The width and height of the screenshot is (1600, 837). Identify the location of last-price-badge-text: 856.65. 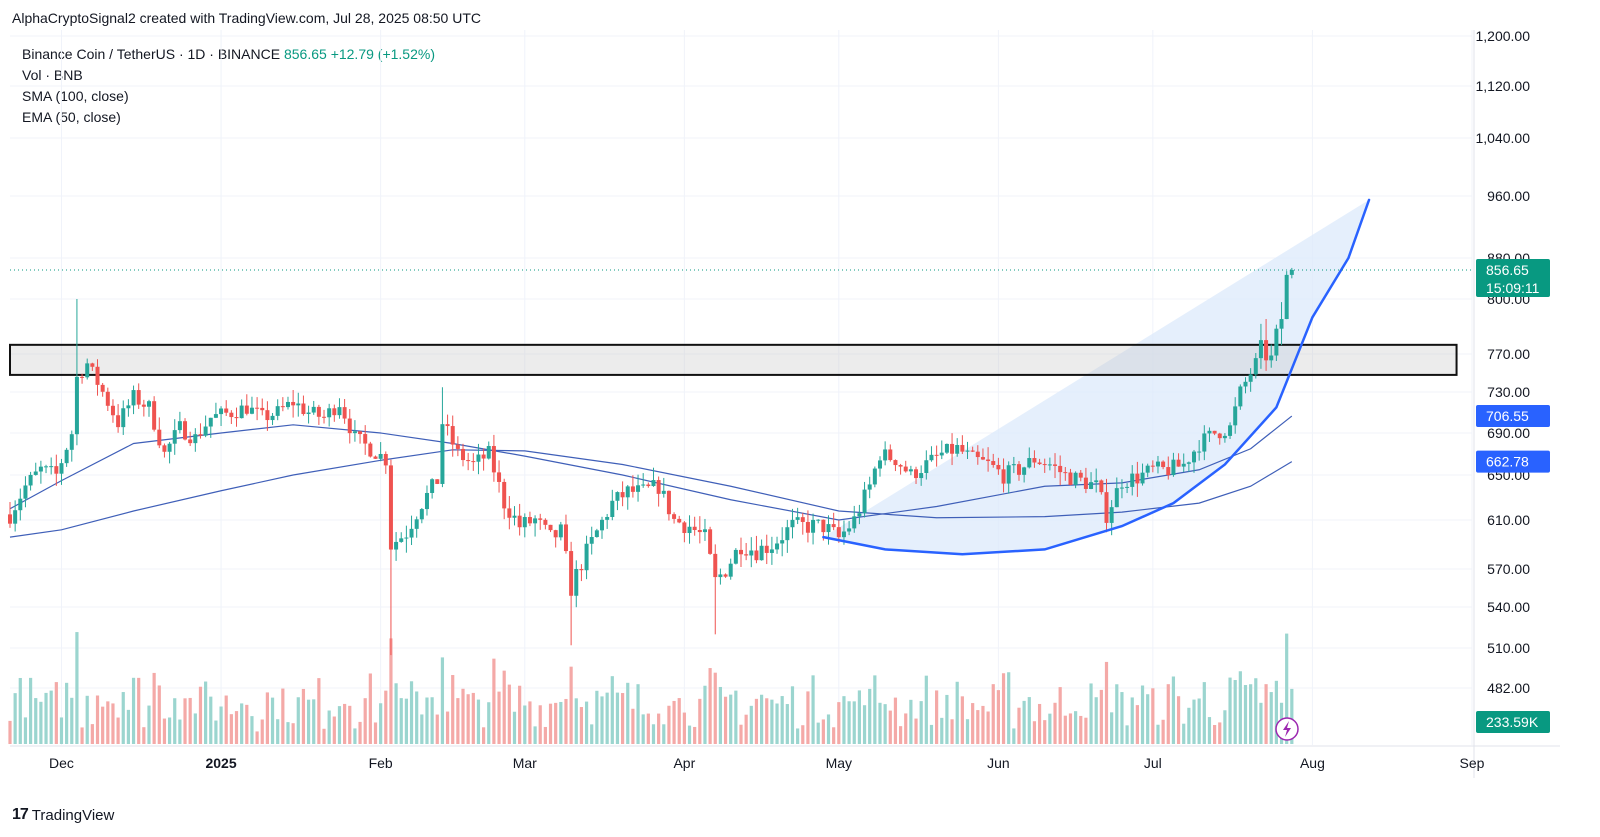
(1507, 270).